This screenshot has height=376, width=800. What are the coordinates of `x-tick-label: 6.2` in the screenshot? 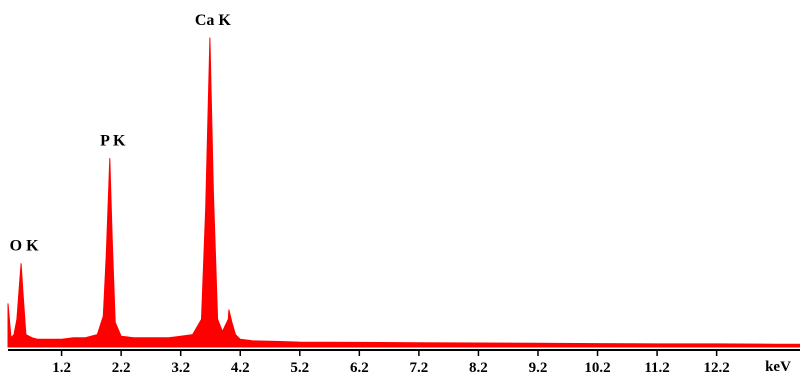 It's located at (359, 368).